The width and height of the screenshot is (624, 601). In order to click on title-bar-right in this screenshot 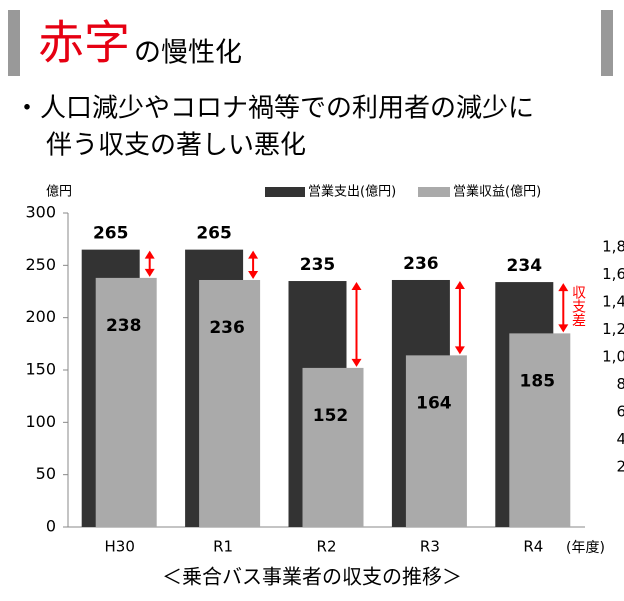, I will do `click(607, 43)`.